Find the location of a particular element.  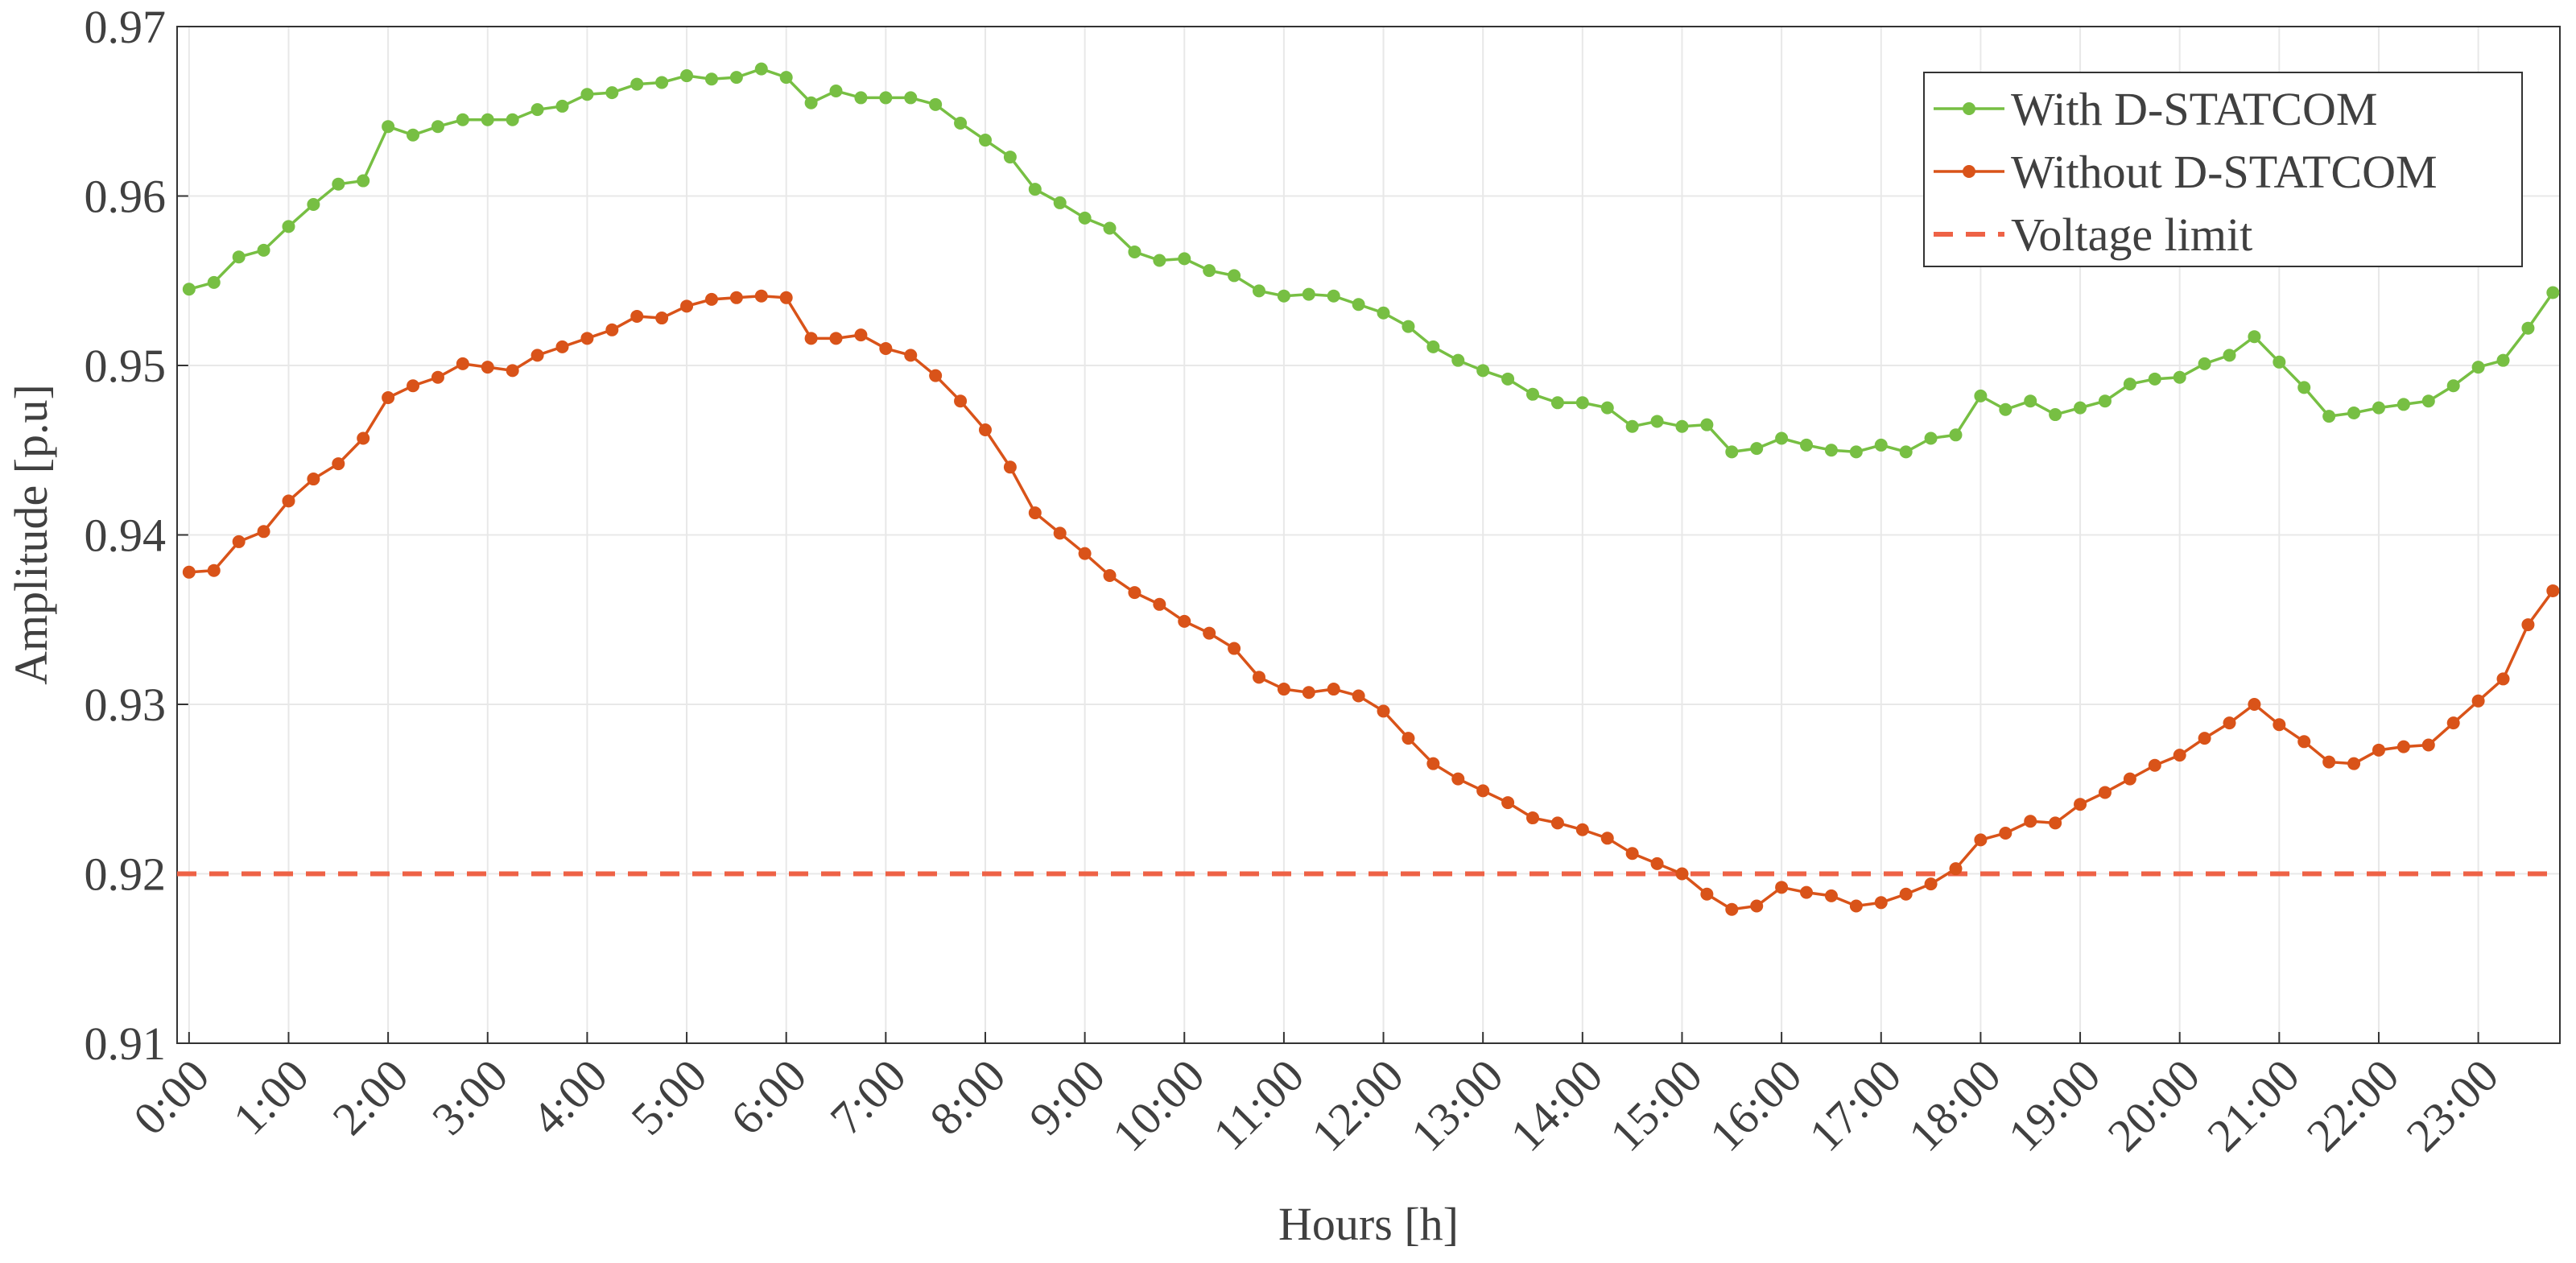

y-tick-label: 0.91 is located at coordinates (126, 1043).